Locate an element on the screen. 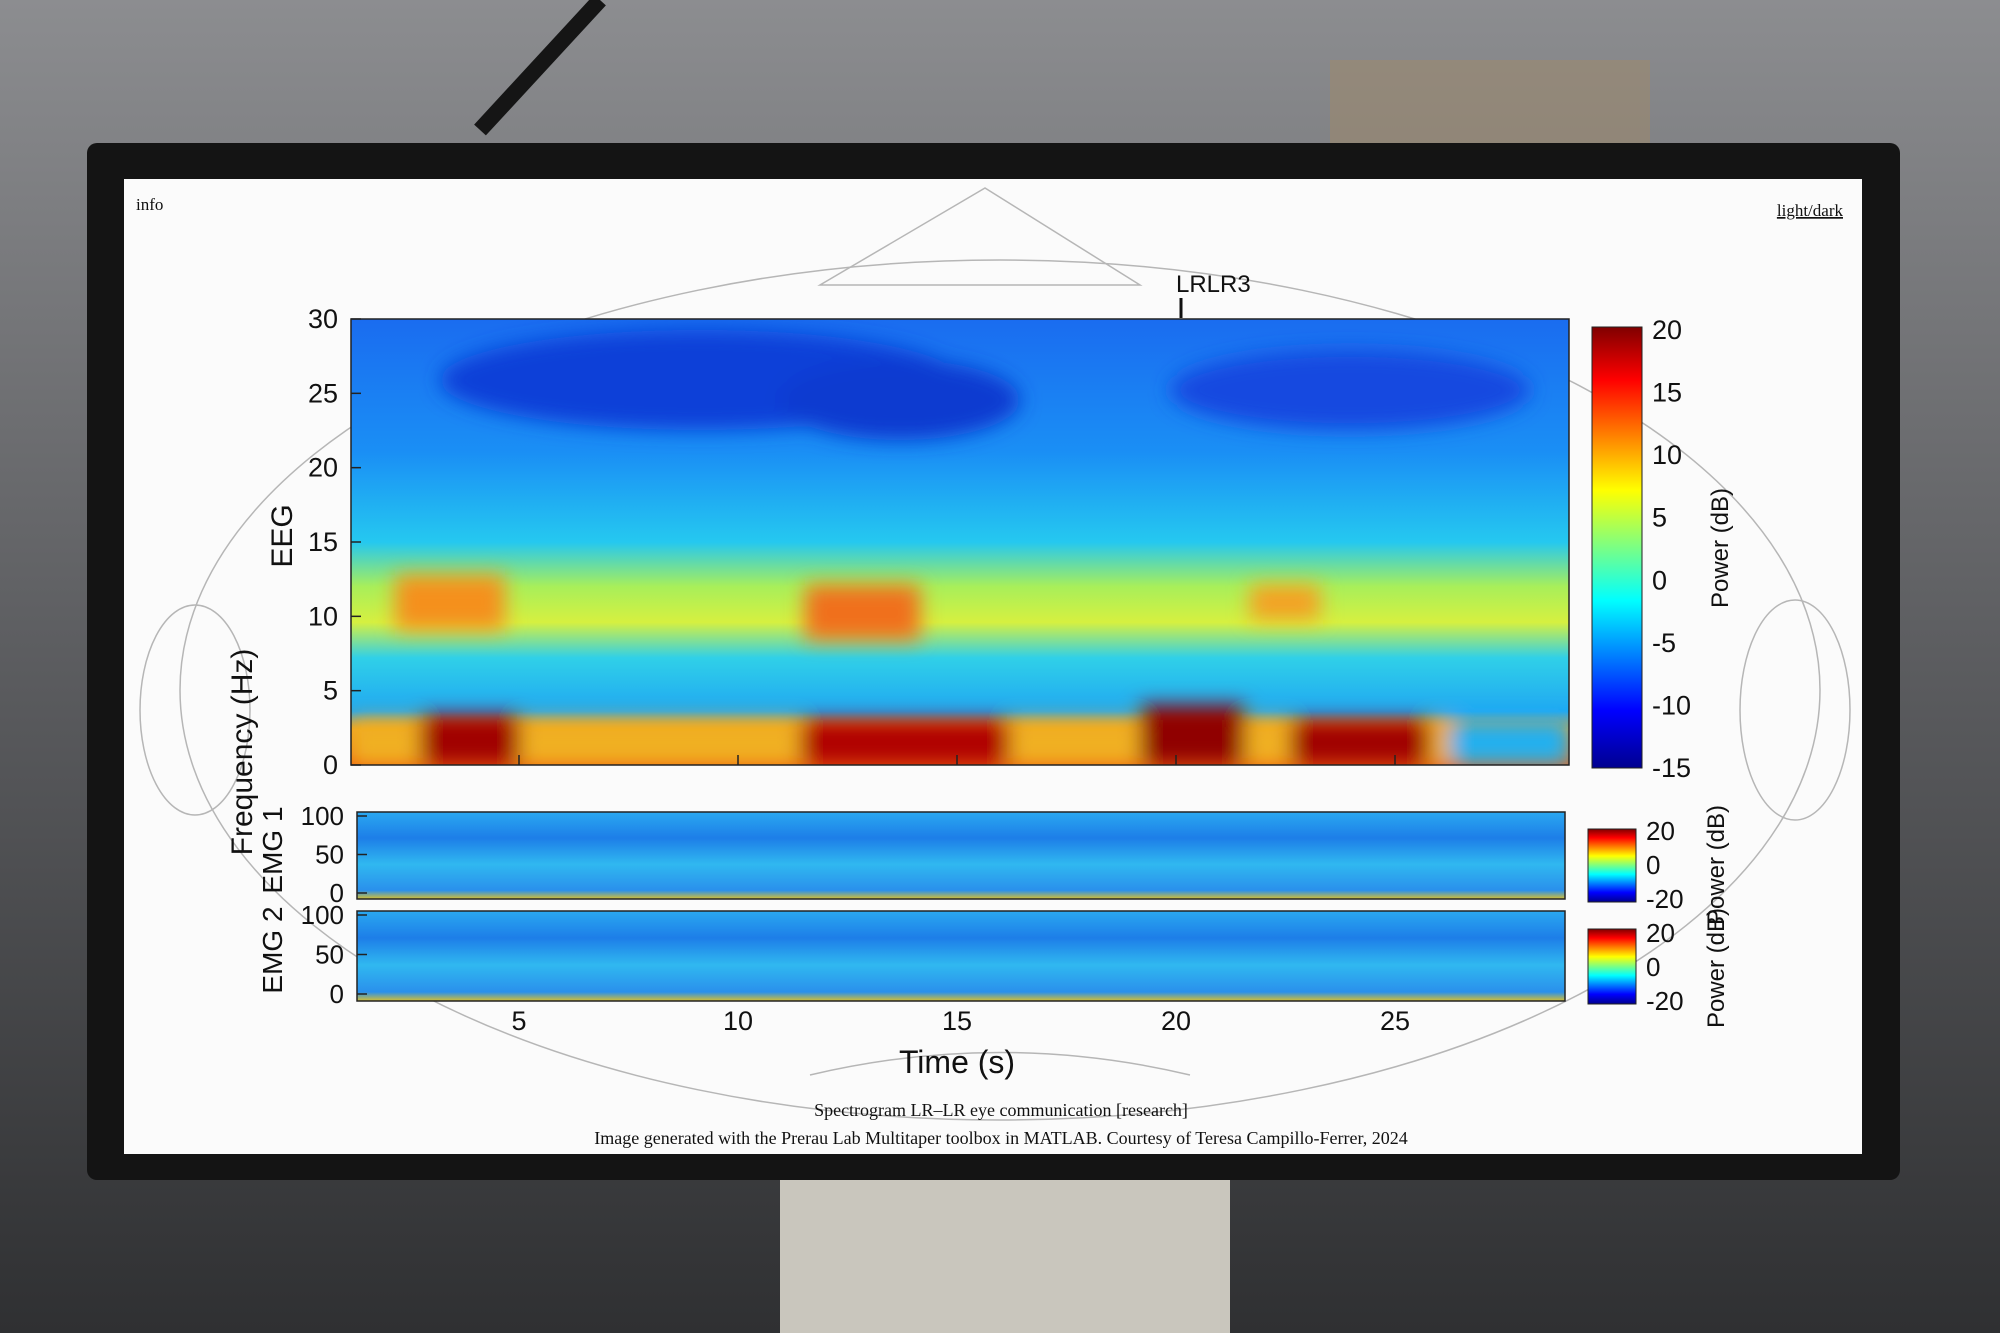 This screenshot has width=2000, height=1333. colorbar-tick-label: 10 is located at coordinates (1667, 455).